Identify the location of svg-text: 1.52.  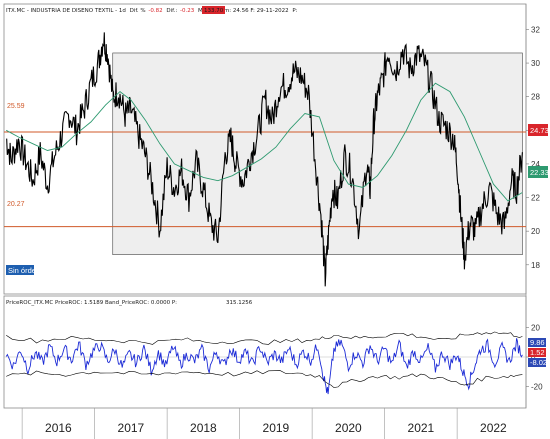
(537, 352).